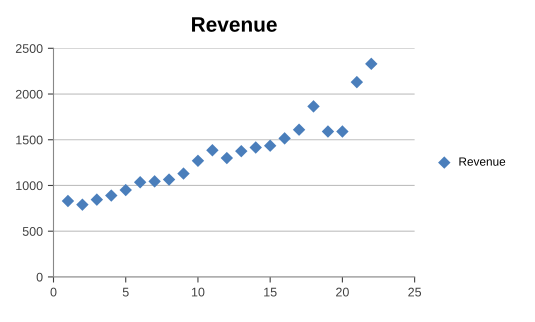 The image size is (535, 322). What do you see at coordinates (53, 292) in the screenshot?
I see `x-tick-label: 0` at bounding box center [53, 292].